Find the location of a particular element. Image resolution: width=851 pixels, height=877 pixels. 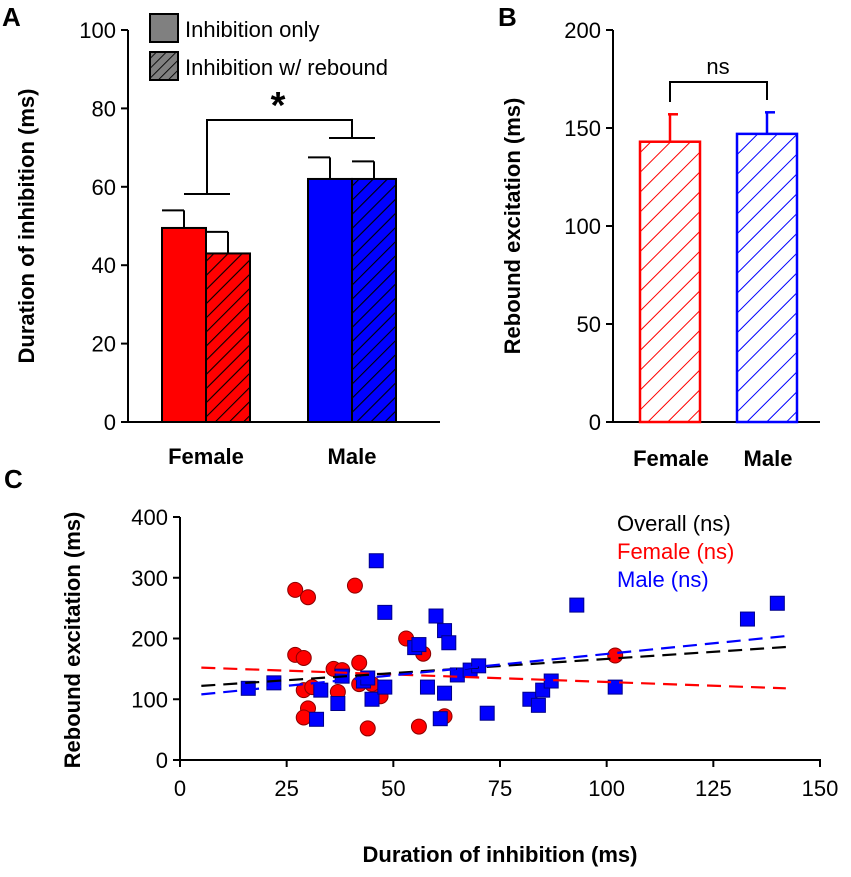

overall-fit-line is located at coordinates (493, 666).